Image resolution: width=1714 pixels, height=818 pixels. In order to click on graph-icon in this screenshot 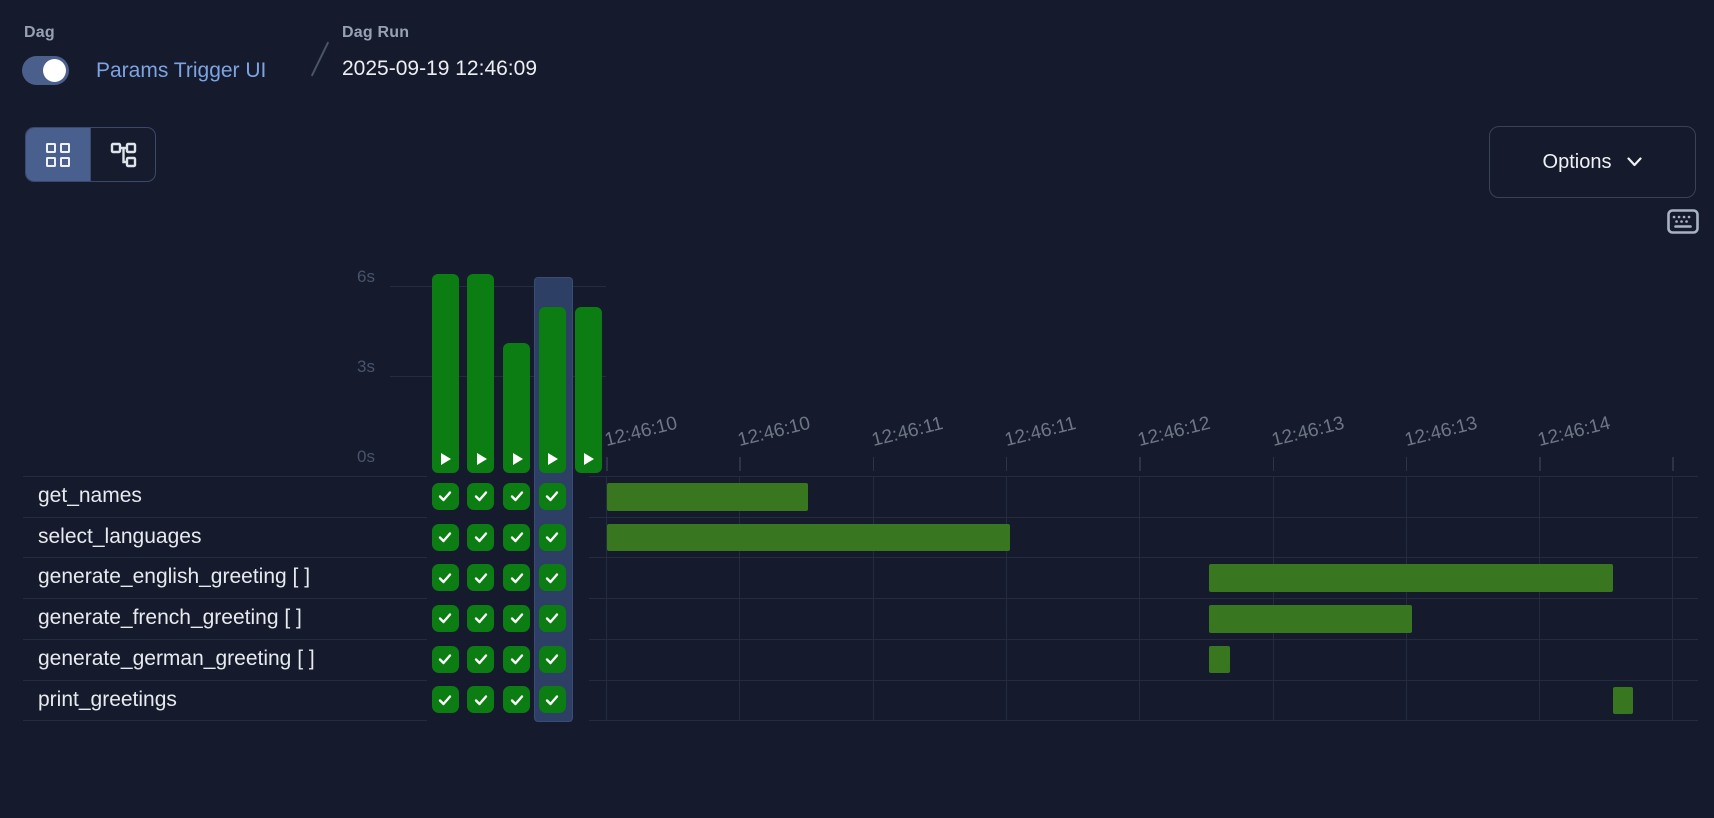, I will do `click(123, 155)`.